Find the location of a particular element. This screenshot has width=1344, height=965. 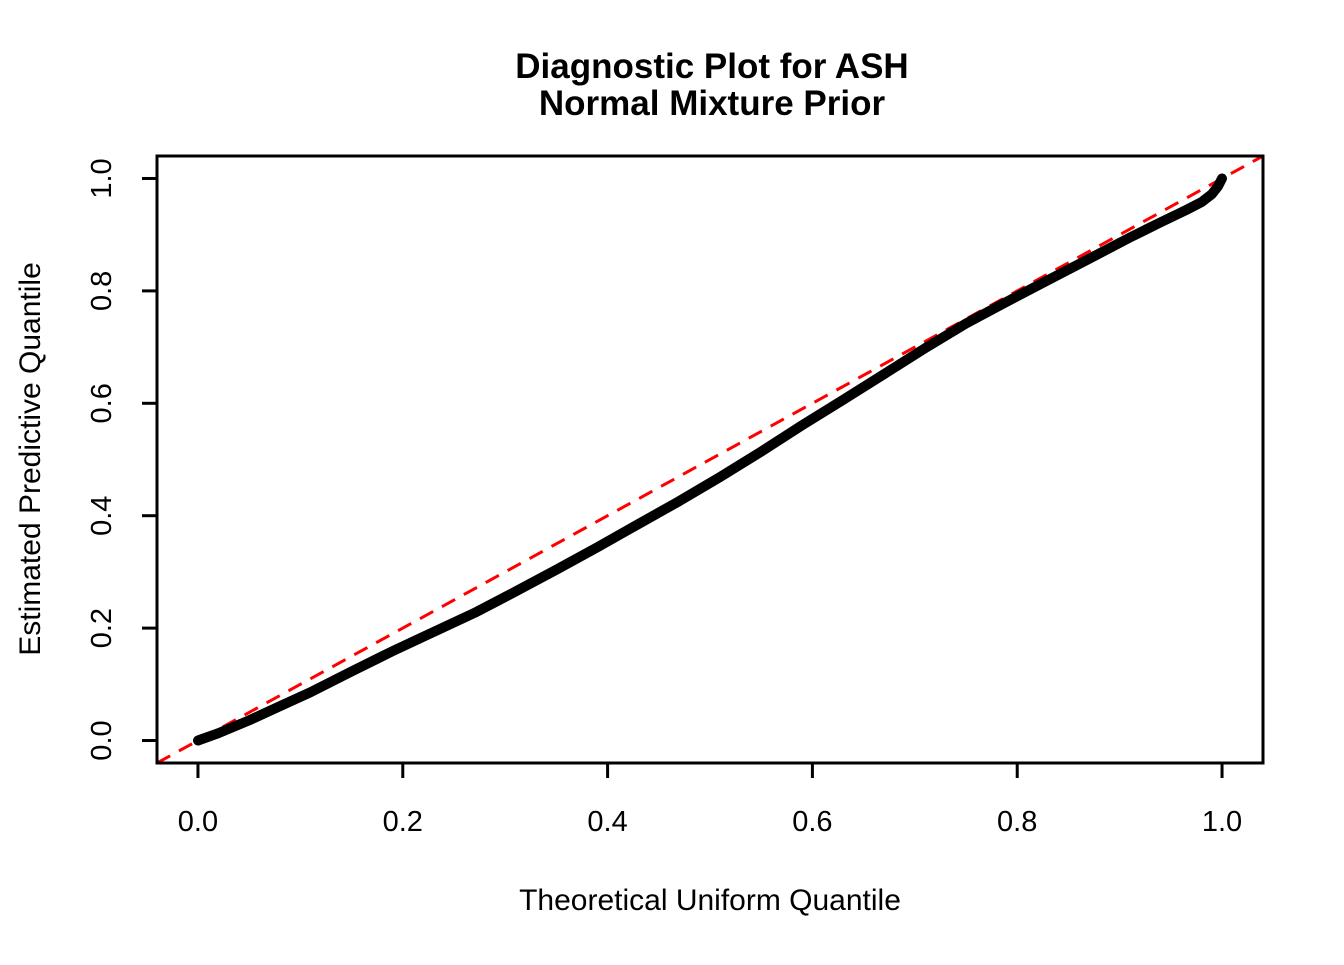

x-axis-label: Theoretical Uniform Quantile is located at coordinates (710, 900).